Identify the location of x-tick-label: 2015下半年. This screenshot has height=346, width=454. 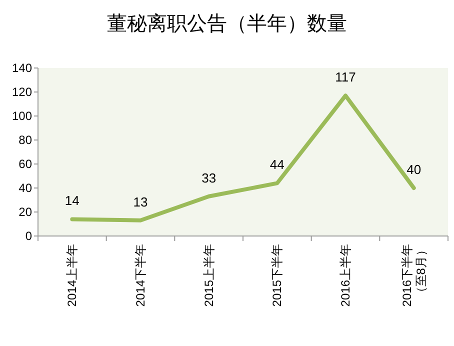
(277, 275).